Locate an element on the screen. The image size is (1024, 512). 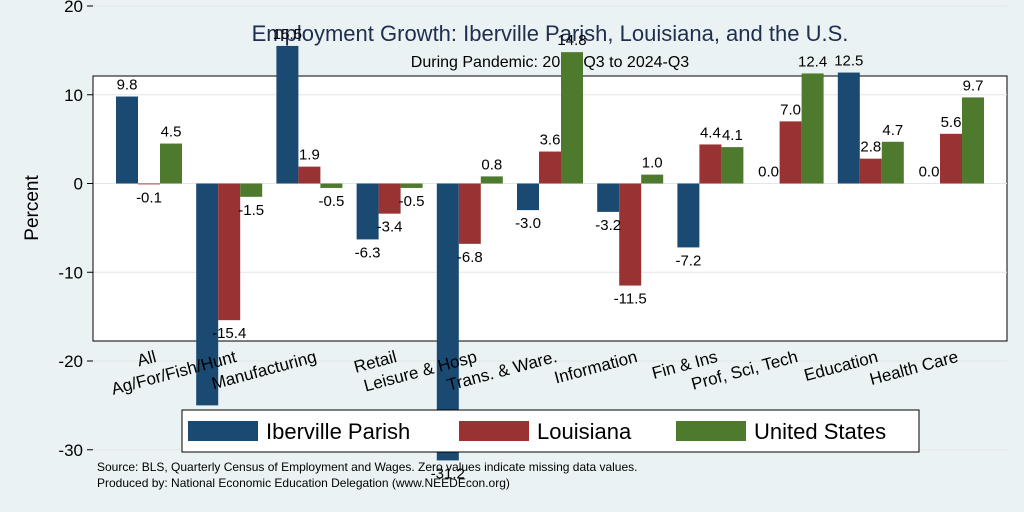
data-label: 14.8 is located at coordinates (571, 40).